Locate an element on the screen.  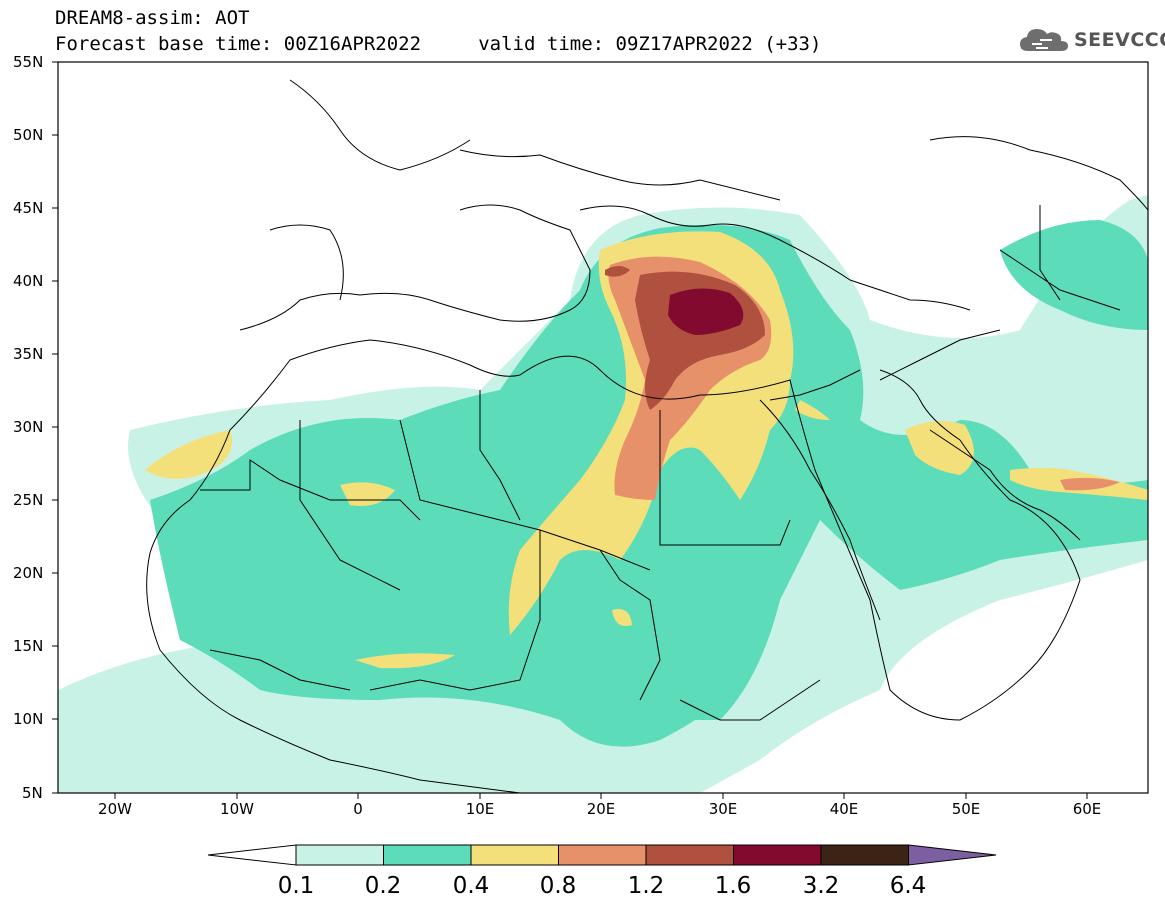
lat-label: 35N is located at coordinates (28, 354).